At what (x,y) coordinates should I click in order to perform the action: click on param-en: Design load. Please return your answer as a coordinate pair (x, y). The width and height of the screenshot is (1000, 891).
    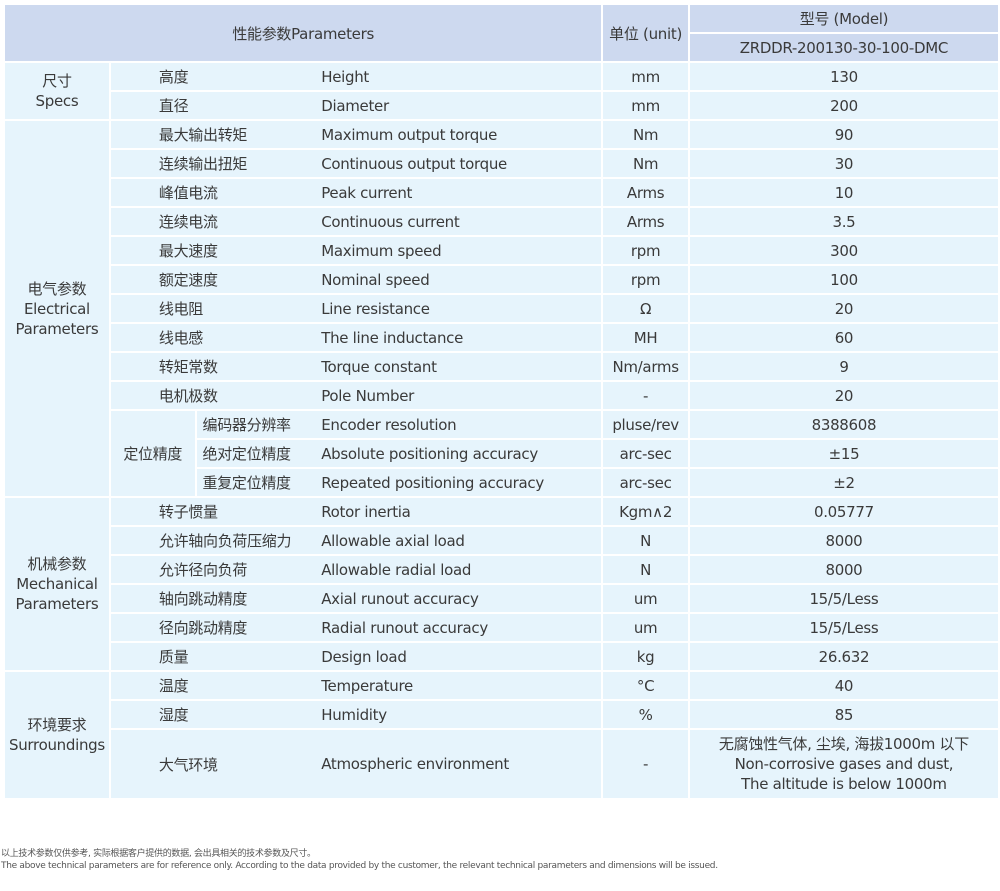
    Looking at the image, I should click on (457, 656).